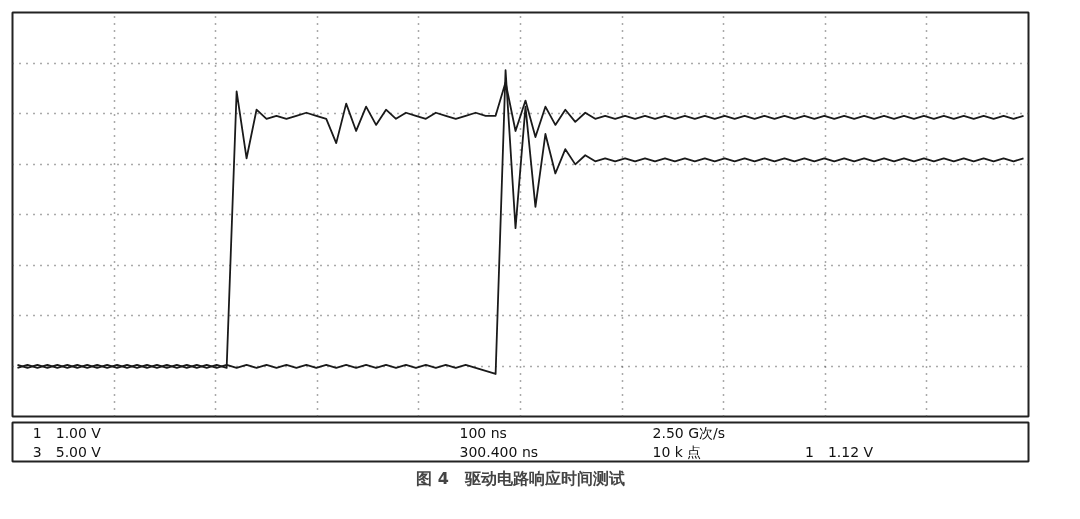 The height and width of the screenshot is (519, 1080). What do you see at coordinates (689, 433) in the screenshot?
I see `text: 2.50 G次/s` at bounding box center [689, 433].